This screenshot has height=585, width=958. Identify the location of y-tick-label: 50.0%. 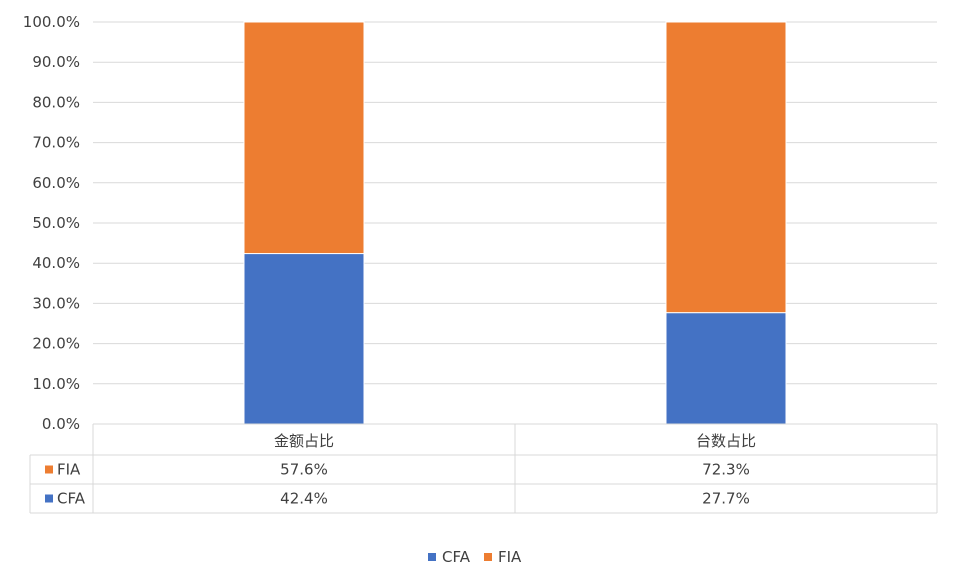
(56, 223).